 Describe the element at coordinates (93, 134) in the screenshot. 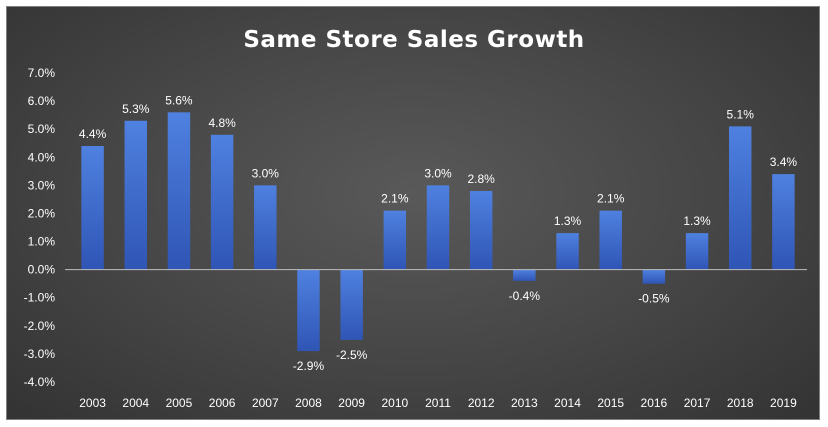

I see `data-label-2003: 4.4%` at that location.